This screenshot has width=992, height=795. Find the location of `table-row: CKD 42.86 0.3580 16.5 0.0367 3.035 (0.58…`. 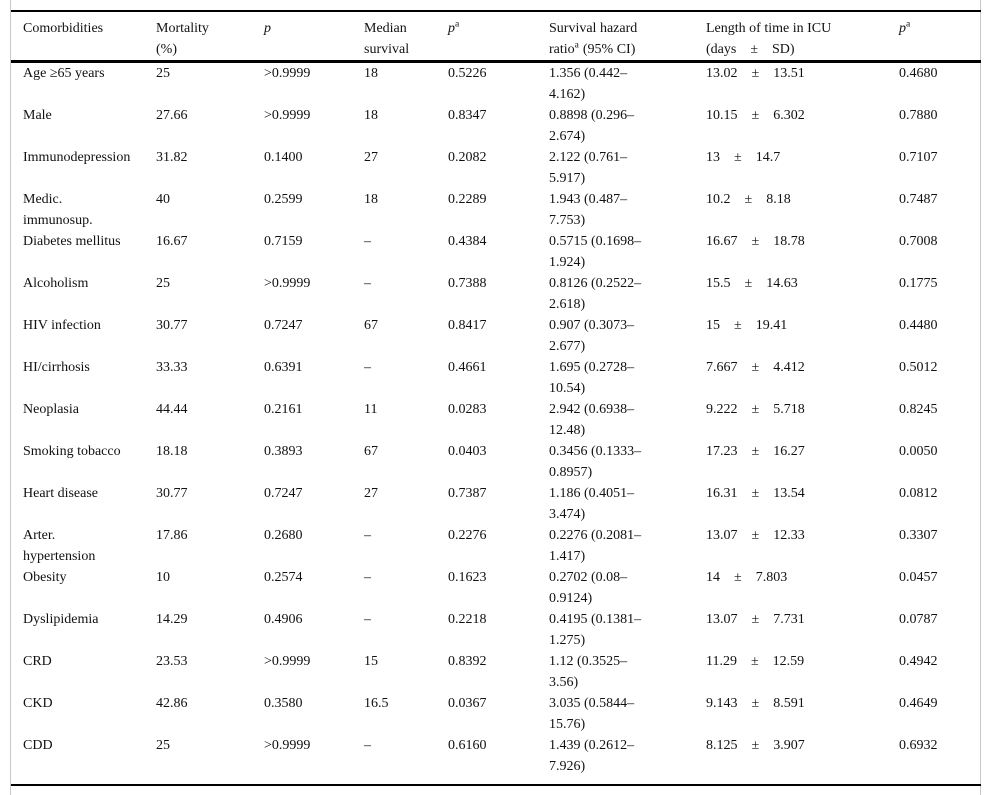

table-row: CKD 42.86 0.3580 16.5 0.0367 3.035 (0.58… is located at coordinates (496, 714).